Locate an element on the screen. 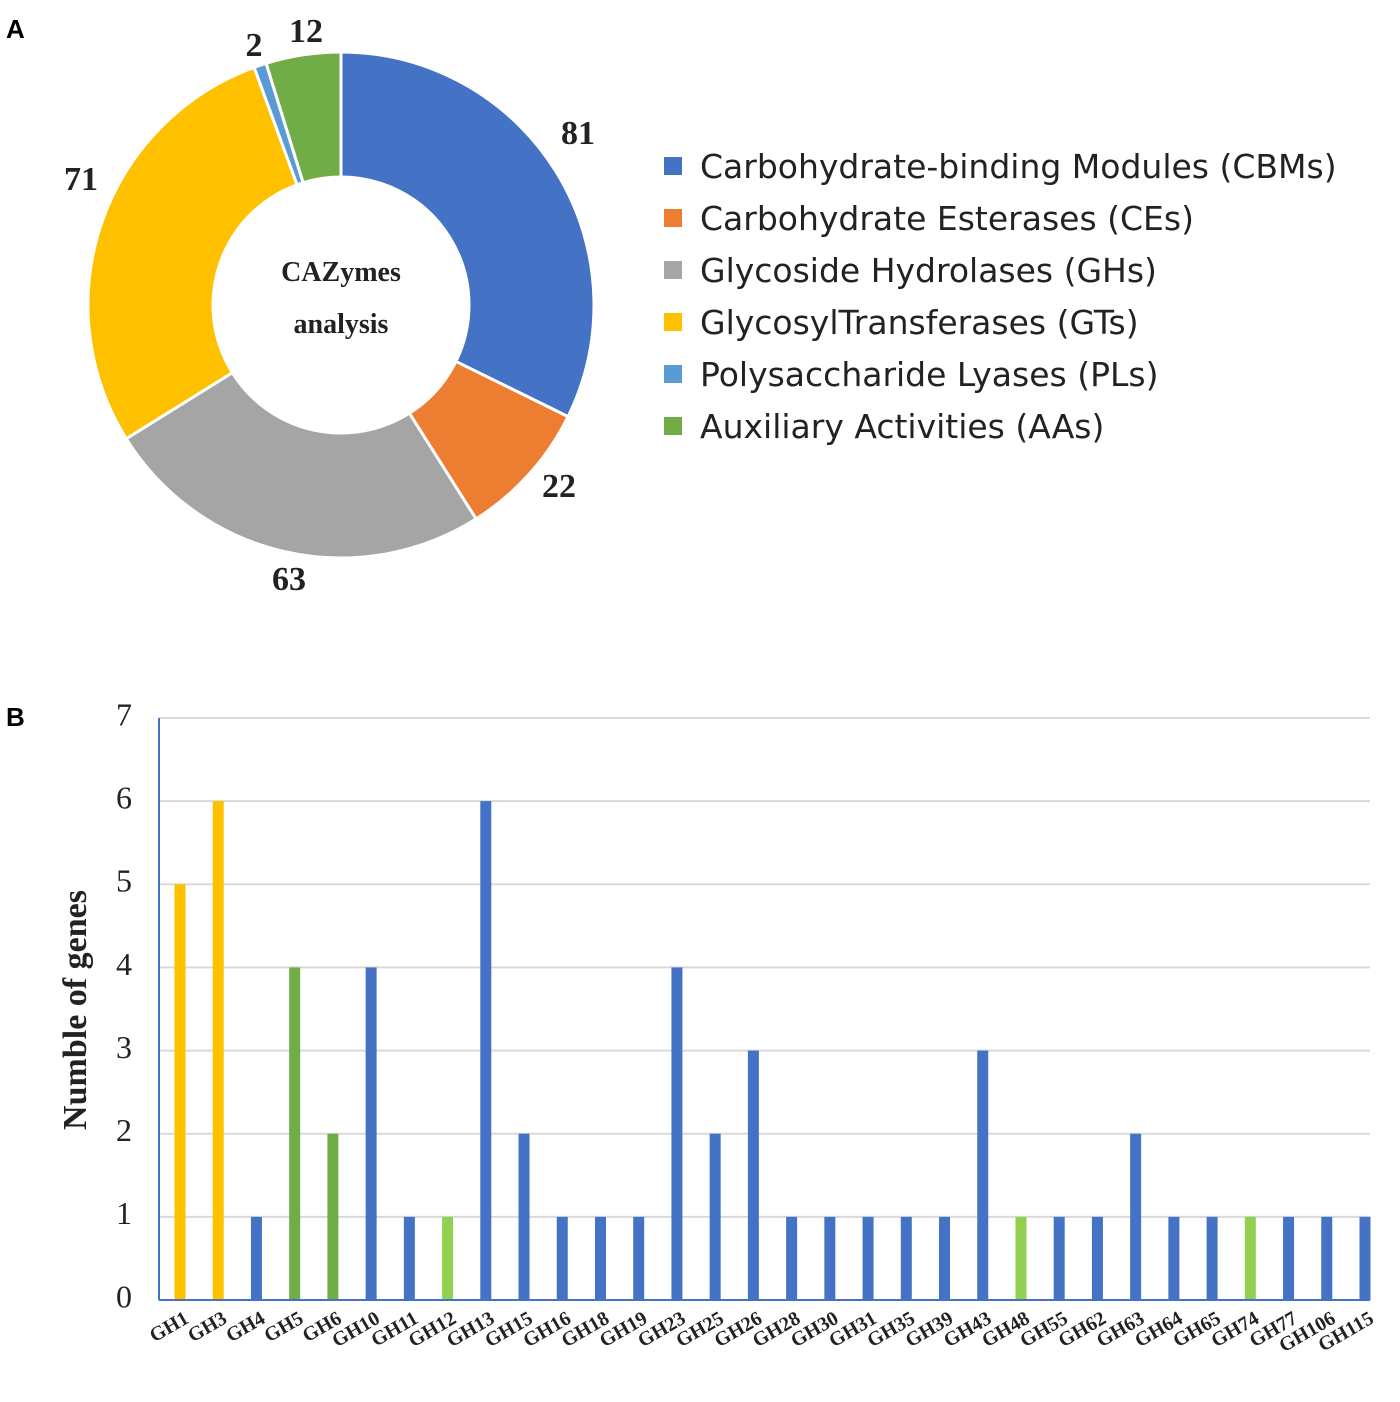  bar-gh28 is located at coordinates (792, 1258).